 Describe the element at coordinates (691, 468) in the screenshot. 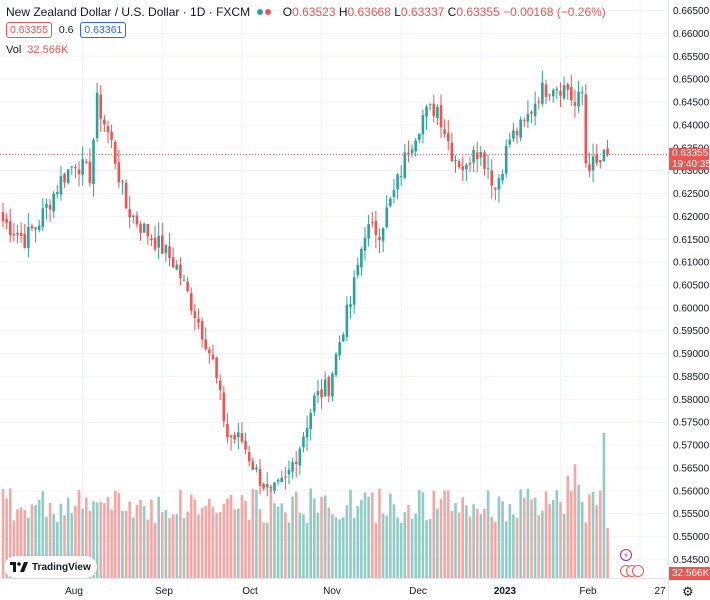

I see `y-tick-label: 0.56500` at that location.